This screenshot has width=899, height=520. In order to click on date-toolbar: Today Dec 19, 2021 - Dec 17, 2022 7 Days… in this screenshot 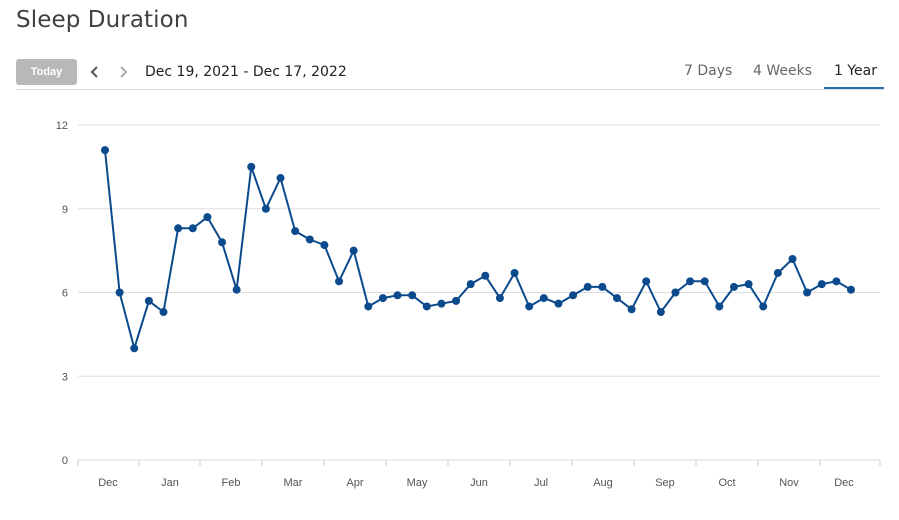, I will do `click(450, 74)`.